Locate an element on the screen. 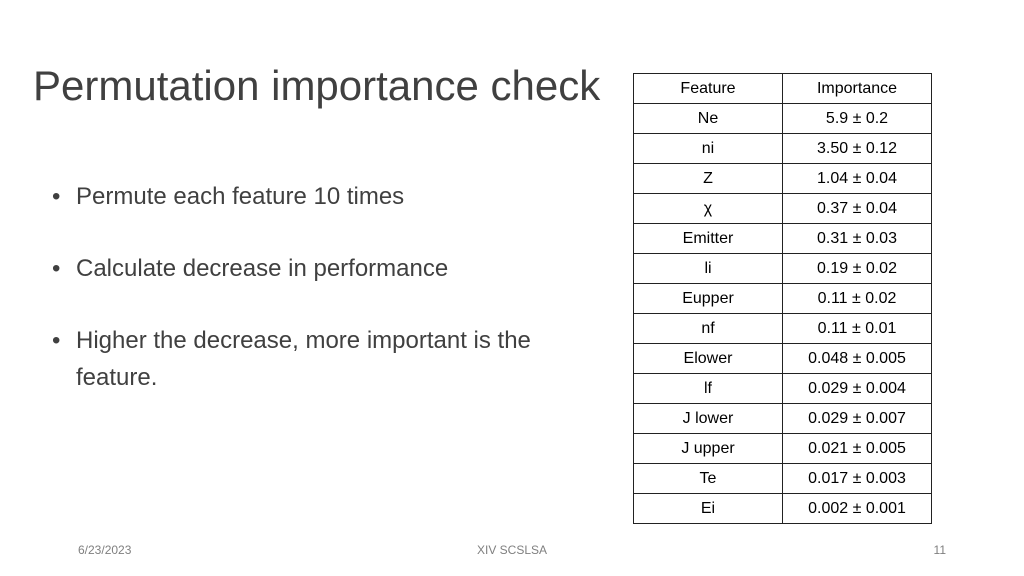 This screenshot has width=1024, height=576. importance-cell: 0.029 ± 0.004 is located at coordinates (857, 388).